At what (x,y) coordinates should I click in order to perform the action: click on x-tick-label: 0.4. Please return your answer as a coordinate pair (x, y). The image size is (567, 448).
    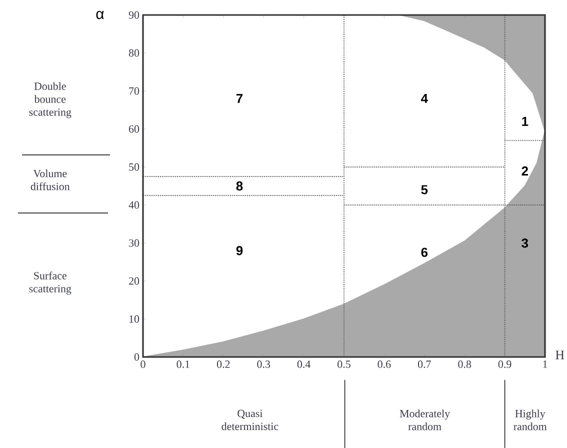
    Looking at the image, I should click on (303, 364).